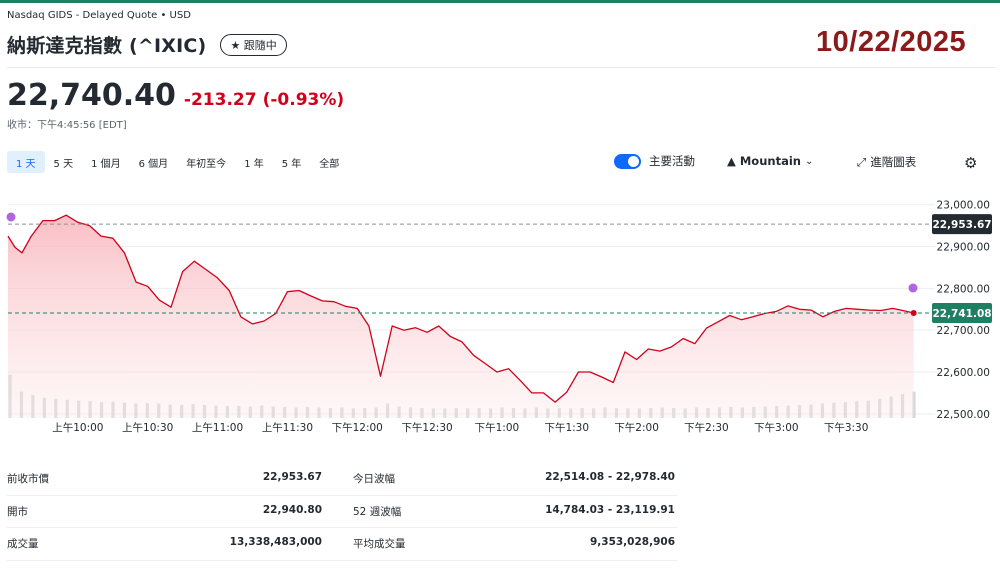 Image resolution: width=1000 pixels, height=568 pixels. I want to click on brand-top-line, so click(500, 1).